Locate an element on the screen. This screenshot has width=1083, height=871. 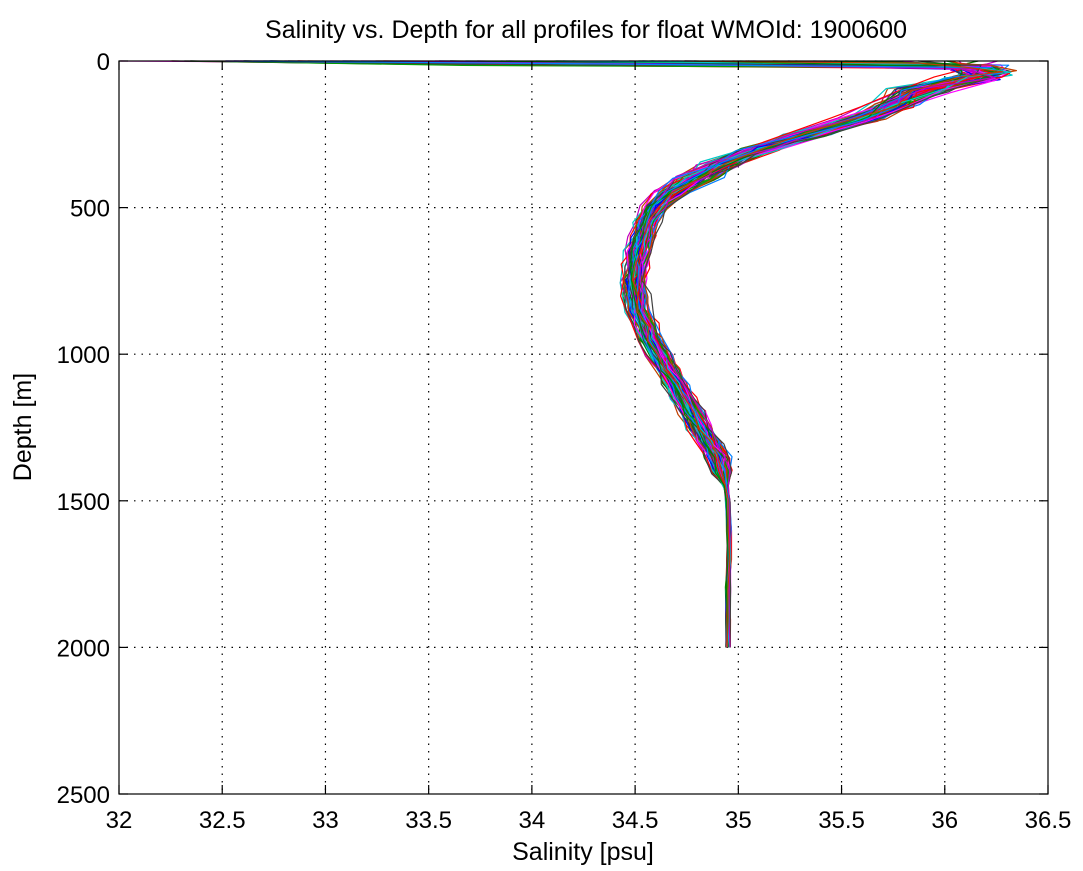
x-axis-label: Salinity [psu] is located at coordinates (583, 852).